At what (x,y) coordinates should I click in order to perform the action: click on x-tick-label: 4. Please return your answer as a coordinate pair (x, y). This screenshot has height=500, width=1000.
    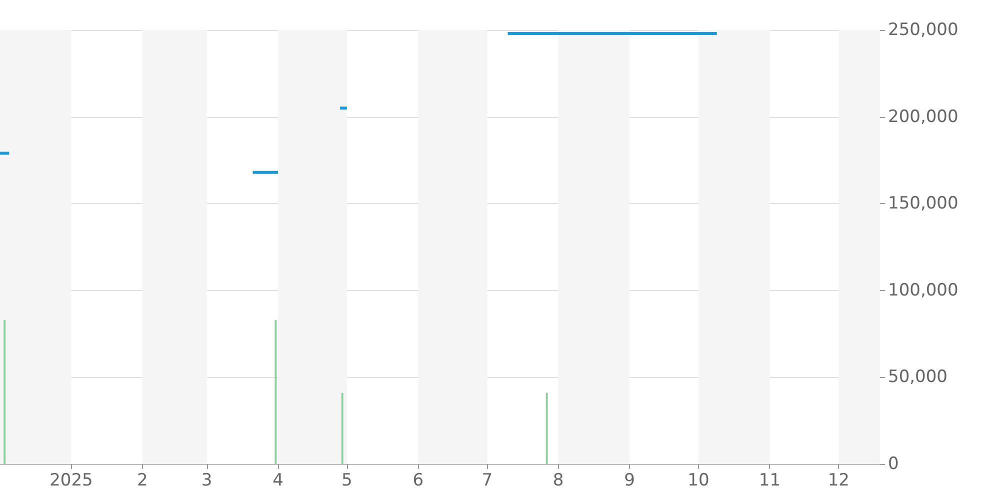
    Looking at the image, I should click on (278, 480).